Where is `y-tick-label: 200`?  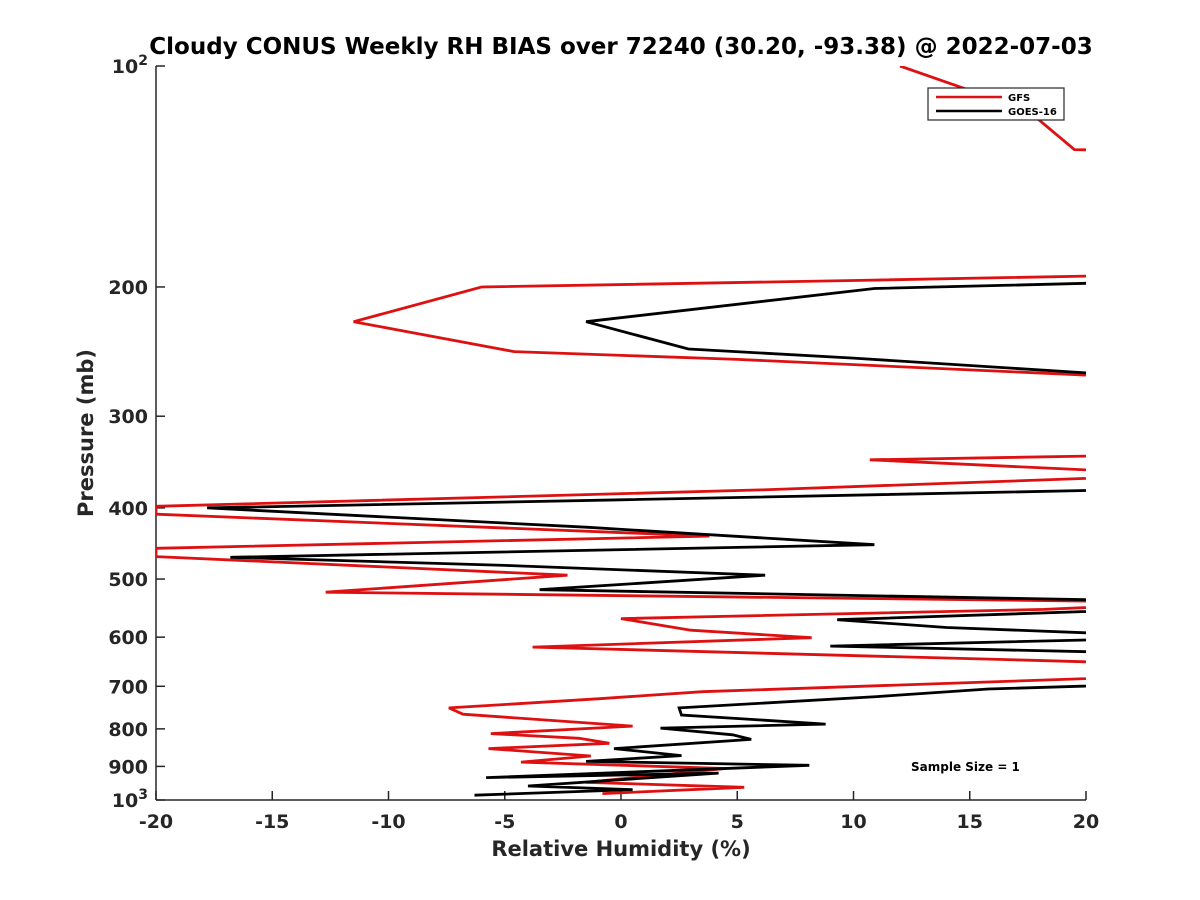
y-tick-label: 200 is located at coordinates (128, 288).